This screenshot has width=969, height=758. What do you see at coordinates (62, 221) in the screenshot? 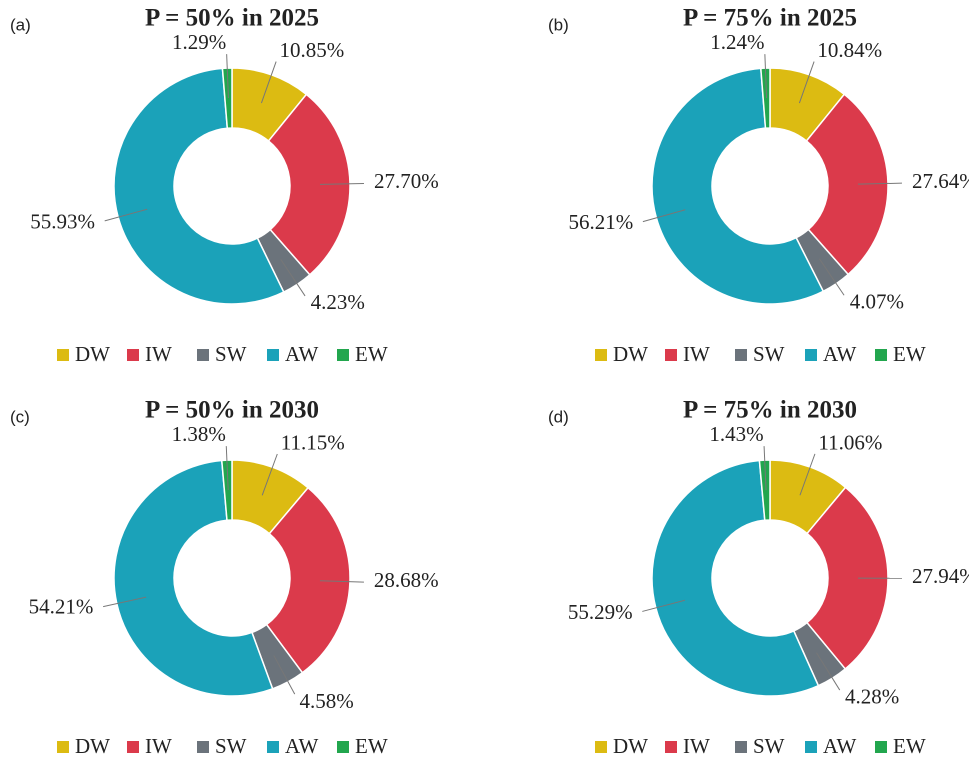
I see `data-label: 55.93%` at bounding box center [62, 221].